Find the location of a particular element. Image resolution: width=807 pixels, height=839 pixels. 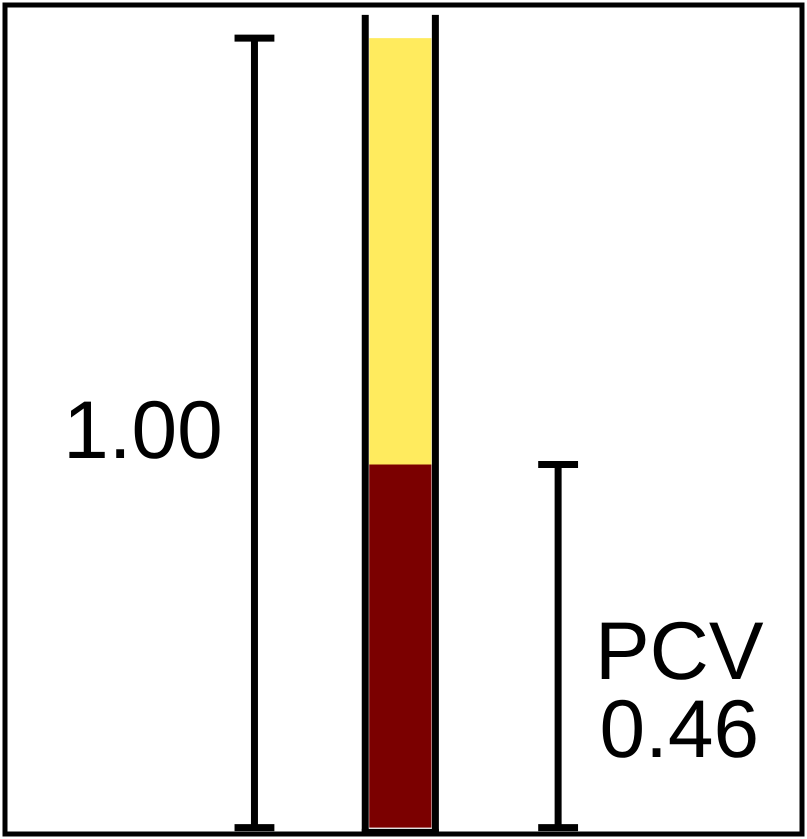

text: PCV 0.46 is located at coordinates (679, 690).